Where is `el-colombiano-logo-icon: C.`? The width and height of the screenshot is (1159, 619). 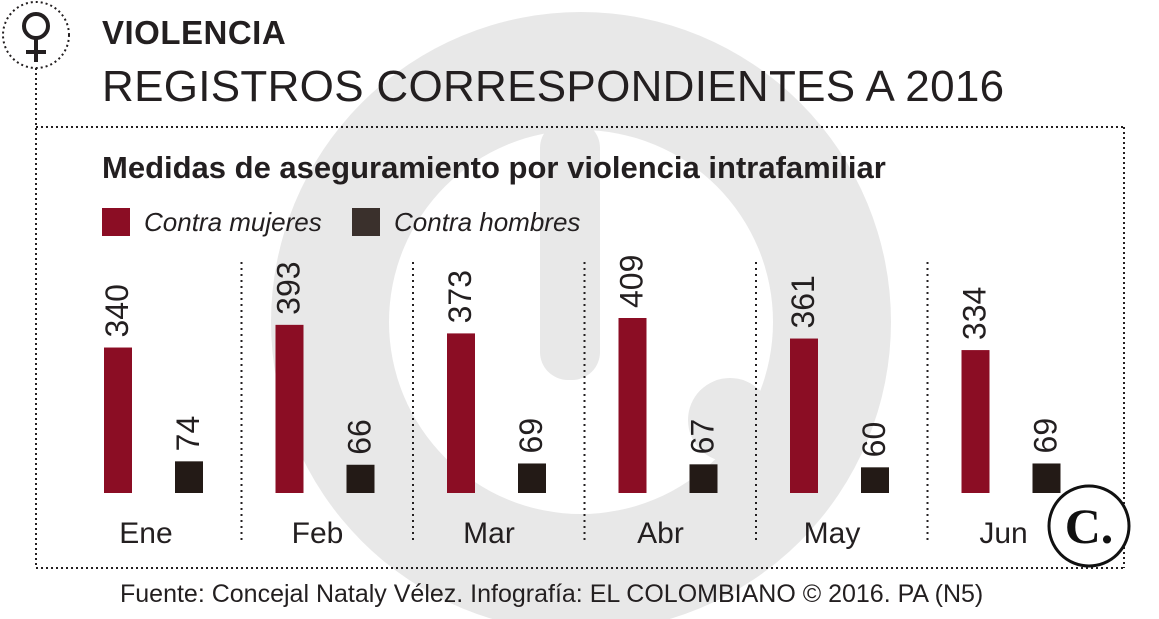
el-colombiano-logo-icon: C. is located at coordinates (1089, 526).